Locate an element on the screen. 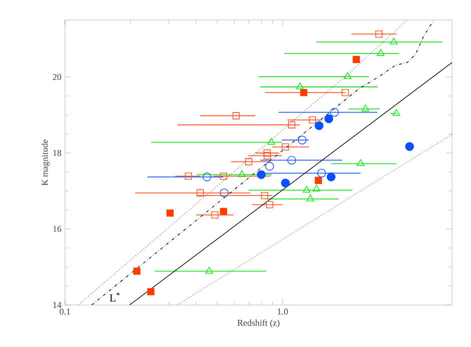  x-tick-label: 0.1 is located at coordinates (65, 311).